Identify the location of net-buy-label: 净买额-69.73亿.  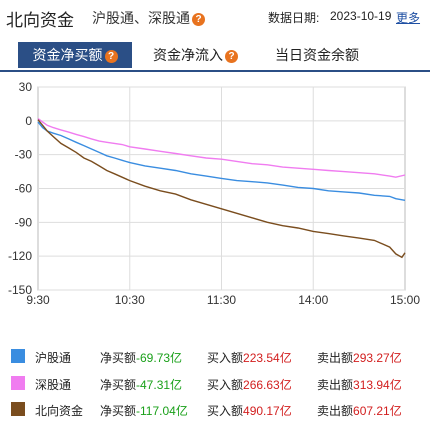
(141, 357).